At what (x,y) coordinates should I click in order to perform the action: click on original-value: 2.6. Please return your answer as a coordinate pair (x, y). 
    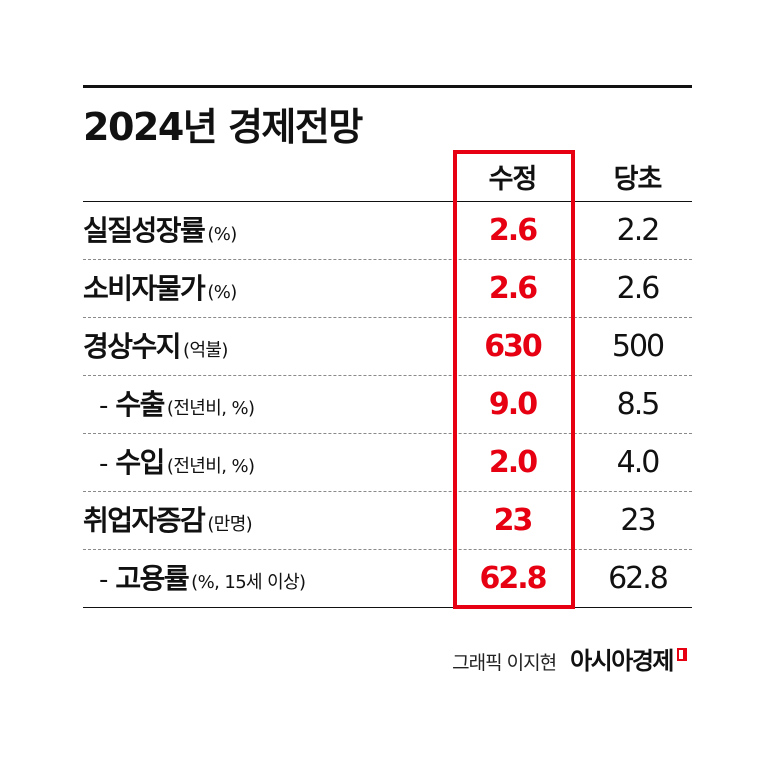
    Looking at the image, I should click on (638, 288).